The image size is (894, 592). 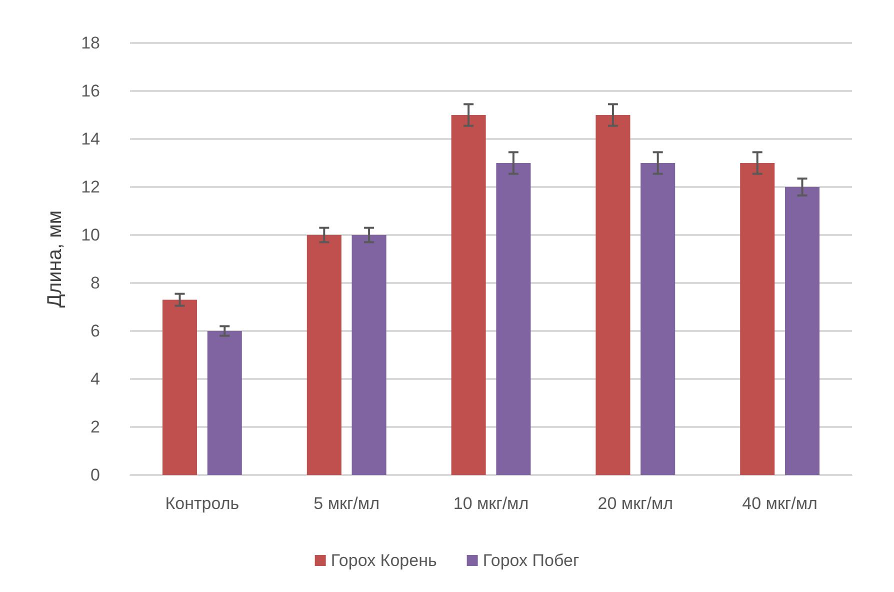 I want to click on legend-label: Горох Корень, so click(x=383, y=560).